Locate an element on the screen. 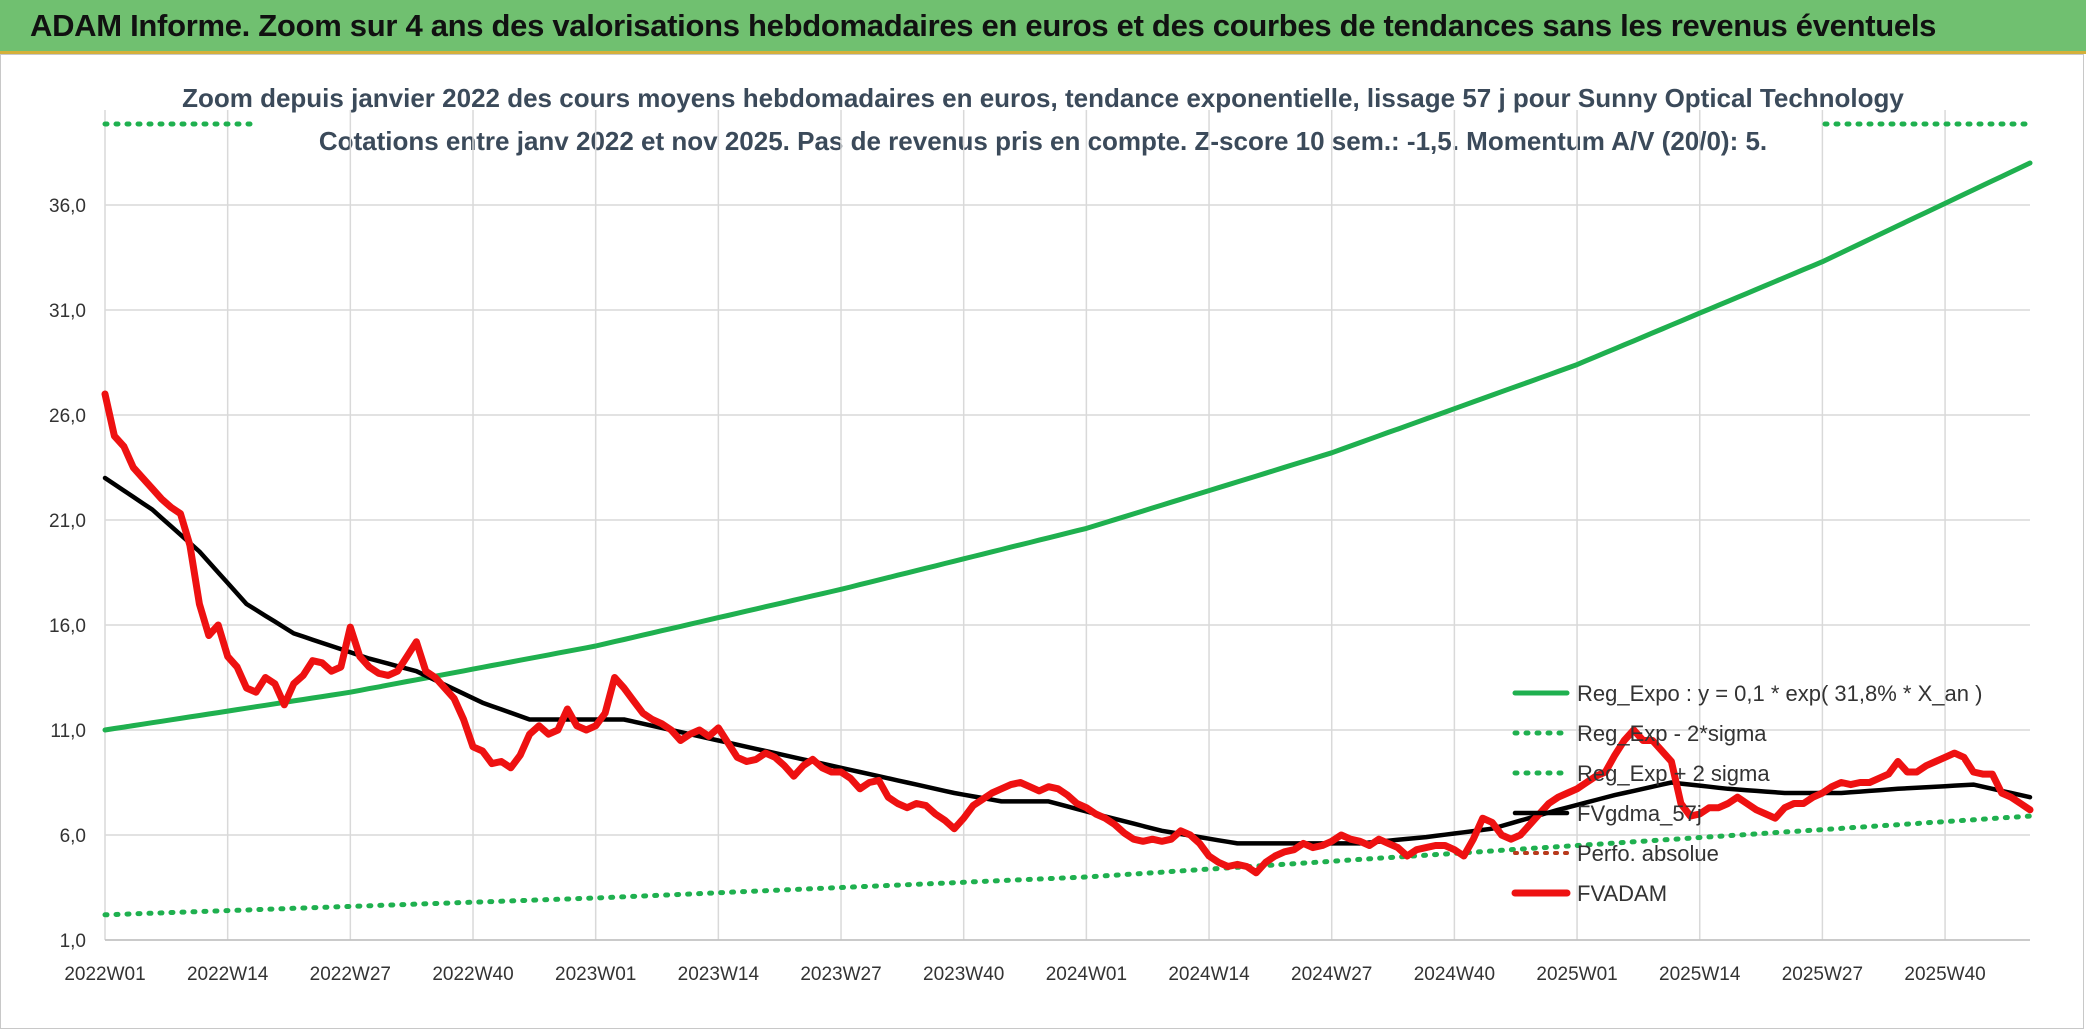 The image size is (2086, 1031). x-tick-label: 2023W27 is located at coordinates (840, 974).